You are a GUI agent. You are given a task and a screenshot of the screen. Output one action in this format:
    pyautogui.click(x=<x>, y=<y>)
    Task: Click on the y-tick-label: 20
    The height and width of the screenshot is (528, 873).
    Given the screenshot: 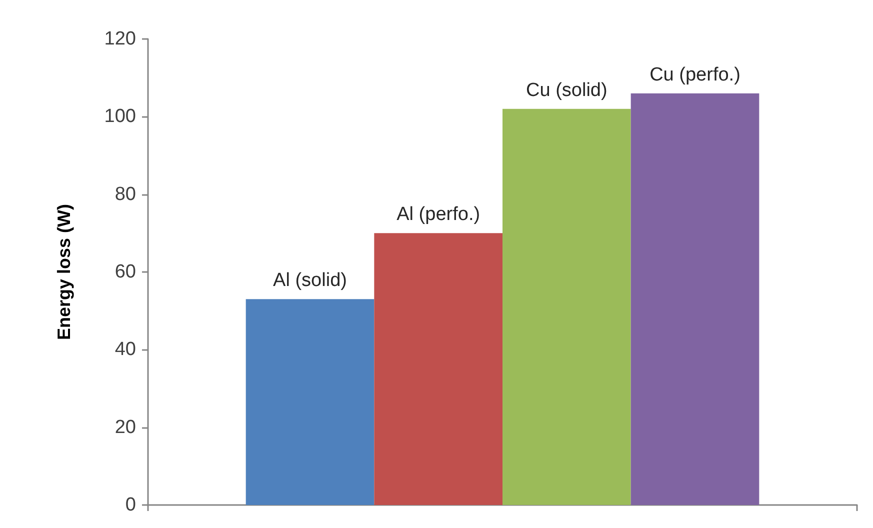 What is the action you would take?
    pyautogui.click(x=125, y=427)
    